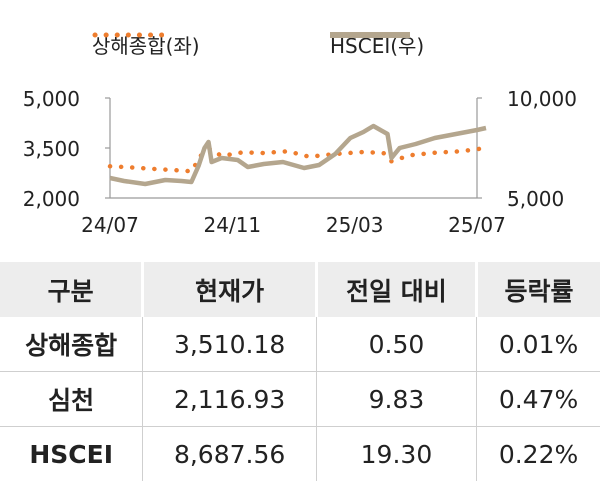 The image size is (600, 481). I want to click on row-name: 상해종합, so click(71, 344).